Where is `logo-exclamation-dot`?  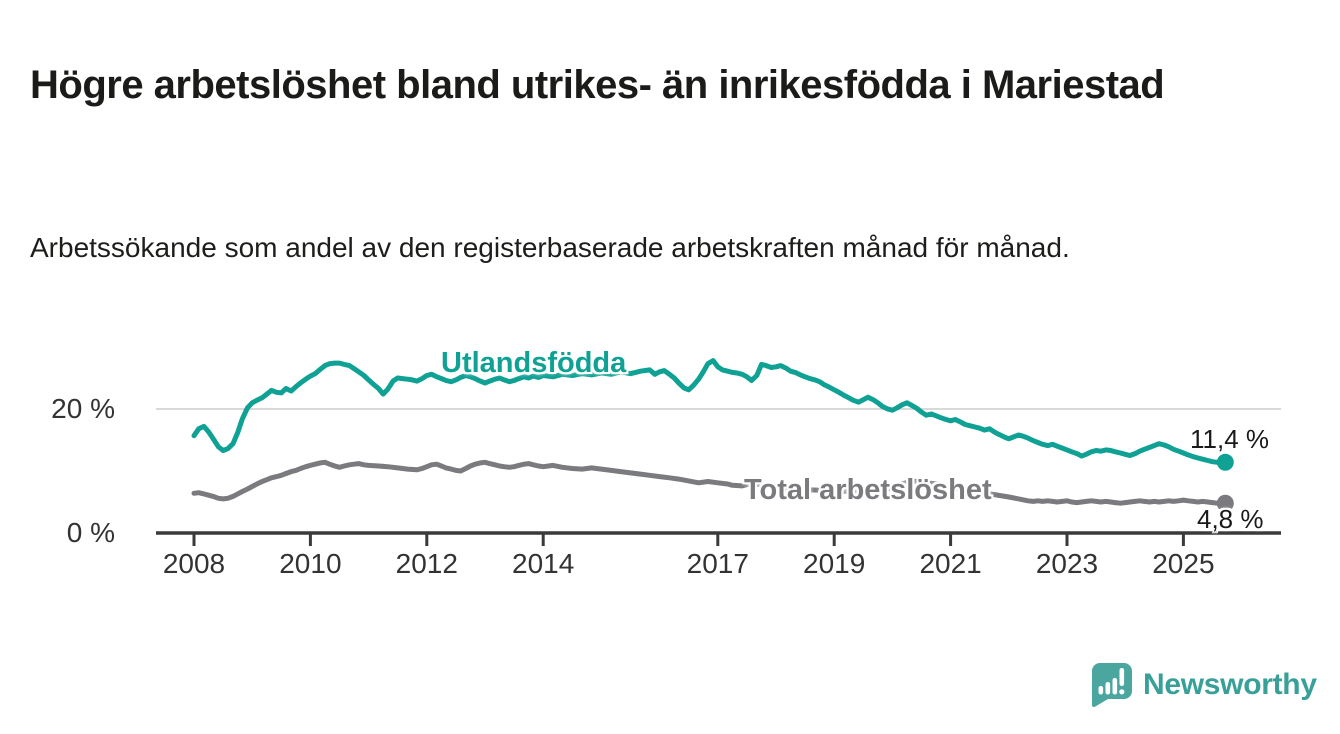
logo-exclamation-dot is located at coordinates (1122, 692).